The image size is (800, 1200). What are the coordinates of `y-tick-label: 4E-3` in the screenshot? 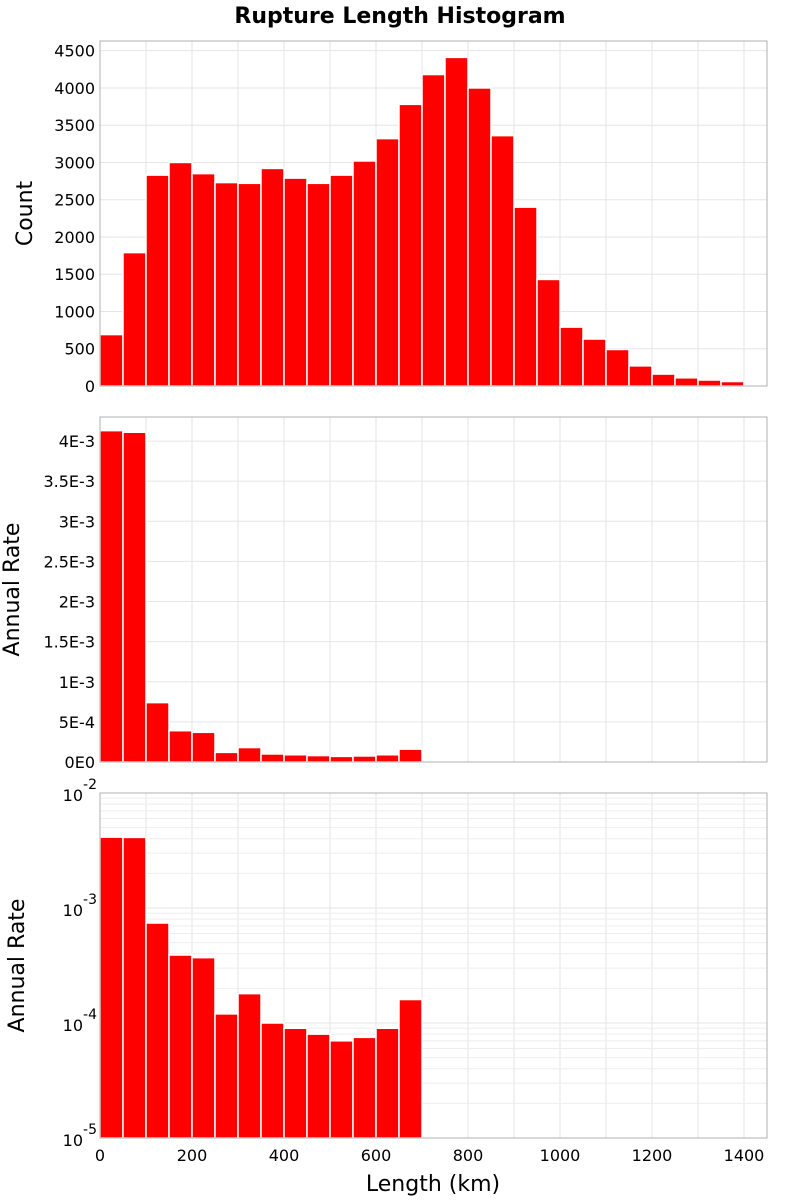 It's located at (77, 441).